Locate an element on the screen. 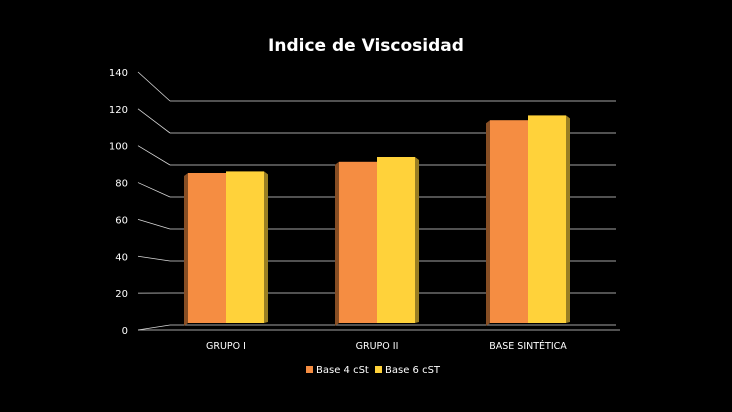 This screenshot has height=412, width=732. y-tick-label: 140 is located at coordinates (118, 73).